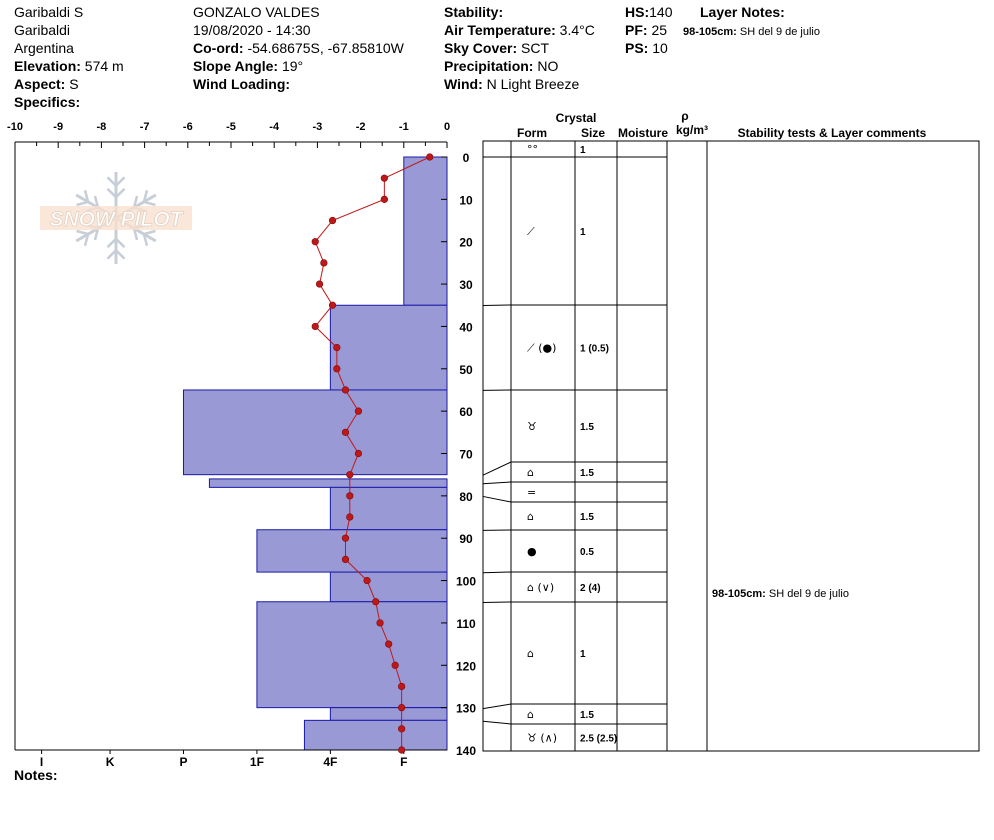 This screenshot has width=994, height=840. I want to click on decomposed-fragments-icon: ⟋, so click(531, 231).